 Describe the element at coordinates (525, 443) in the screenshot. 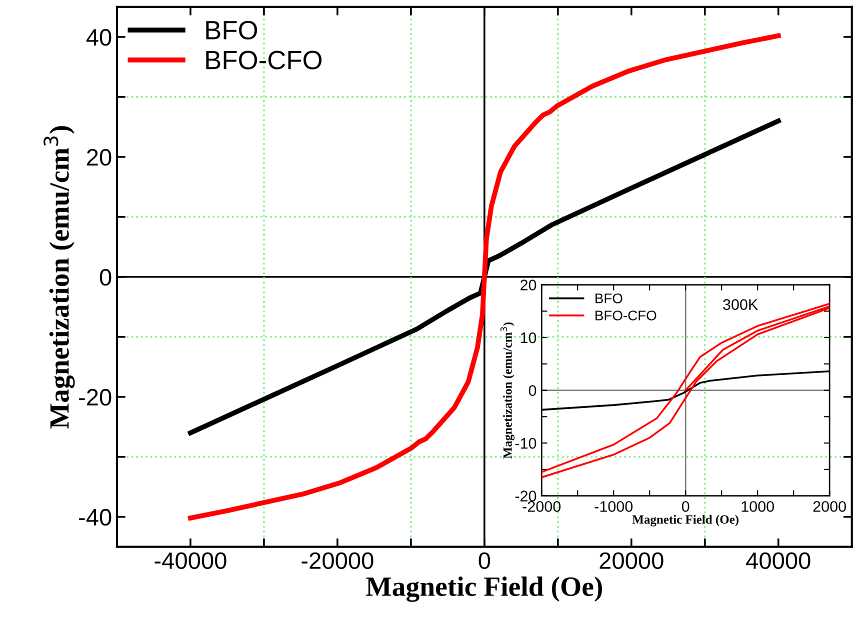

I see `y-tick-label: -10` at that location.